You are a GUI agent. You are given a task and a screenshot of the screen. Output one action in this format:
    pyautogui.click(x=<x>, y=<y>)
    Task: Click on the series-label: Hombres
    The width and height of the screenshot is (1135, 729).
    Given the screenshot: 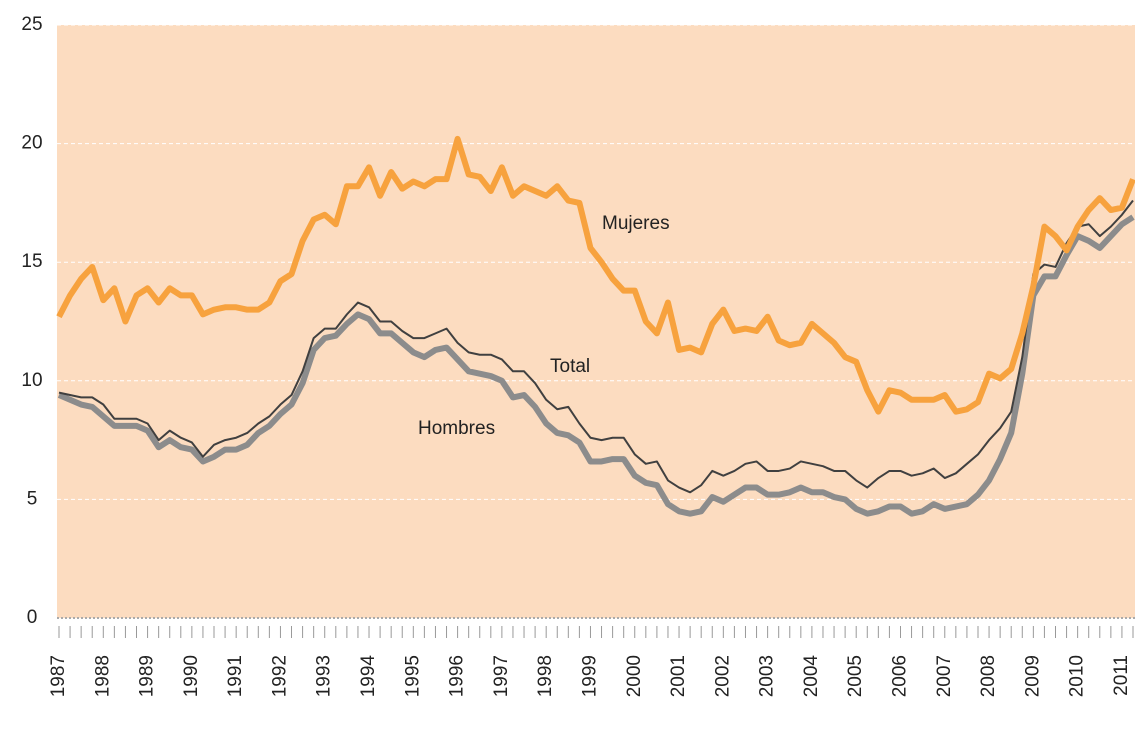 What is the action you would take?
    pyautogui.click(x=456, y=428)
    